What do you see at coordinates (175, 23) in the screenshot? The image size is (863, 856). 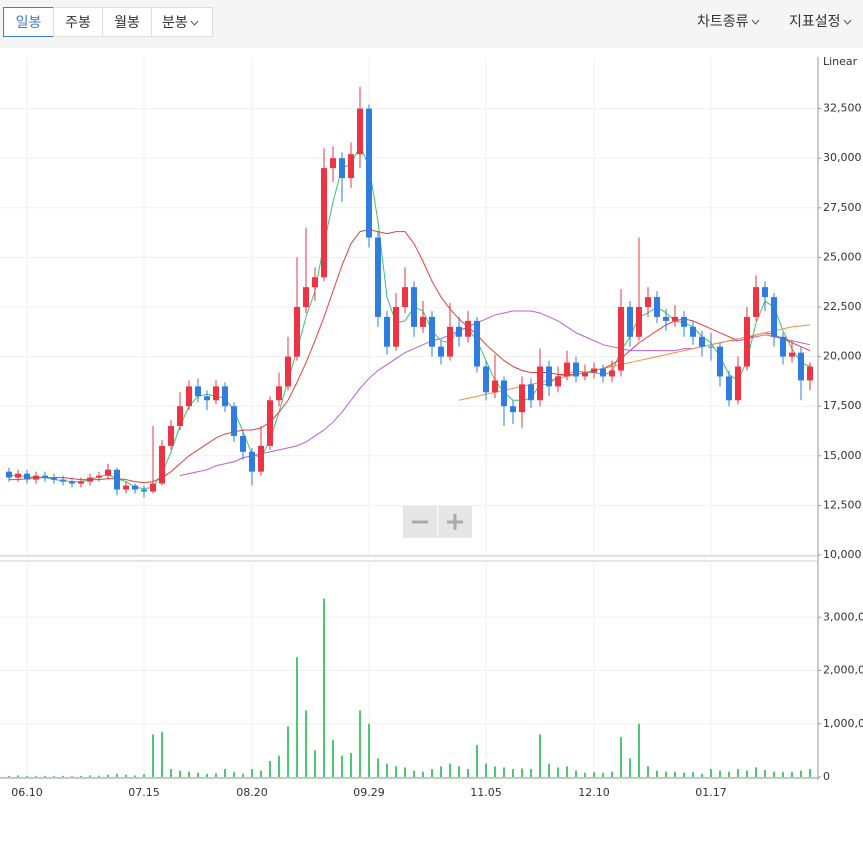 I see `period-label: 분봉` at bounding box center [175, 23].